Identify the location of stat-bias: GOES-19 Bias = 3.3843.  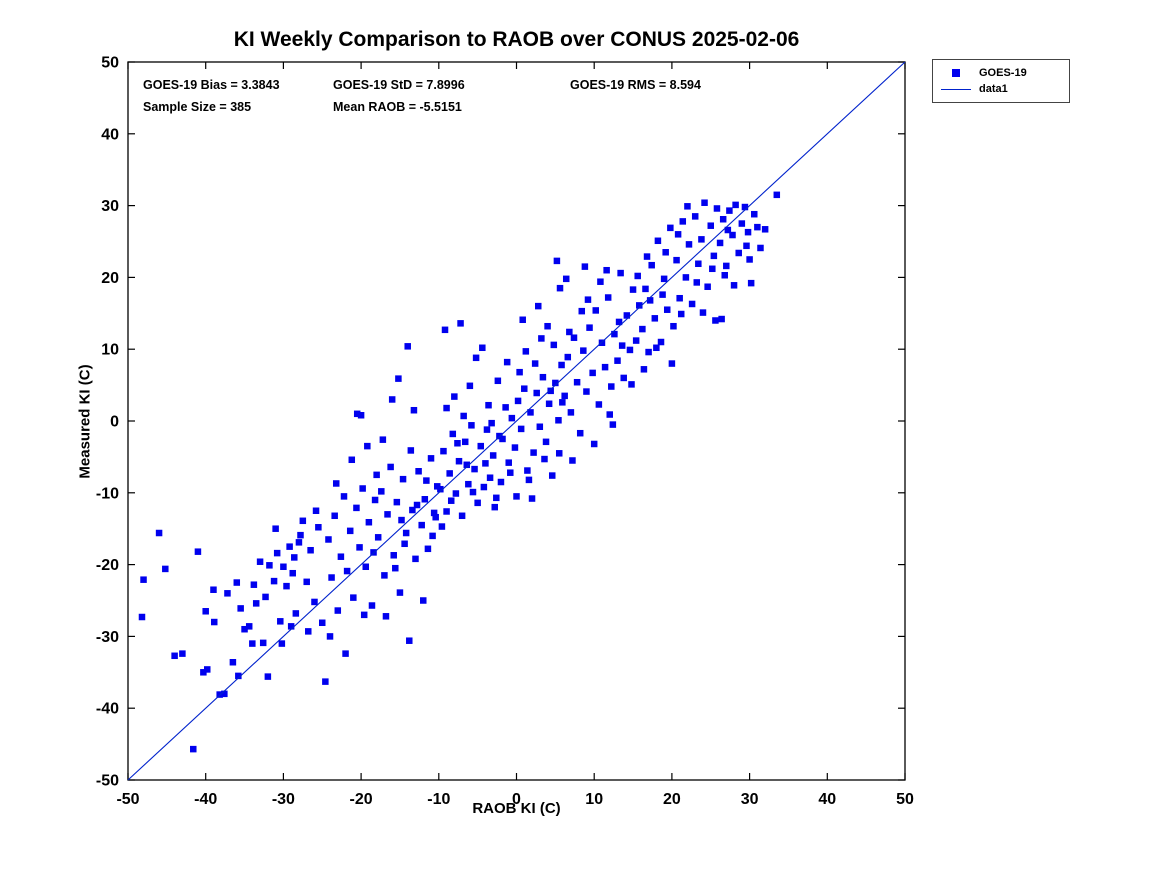
(211, 85).